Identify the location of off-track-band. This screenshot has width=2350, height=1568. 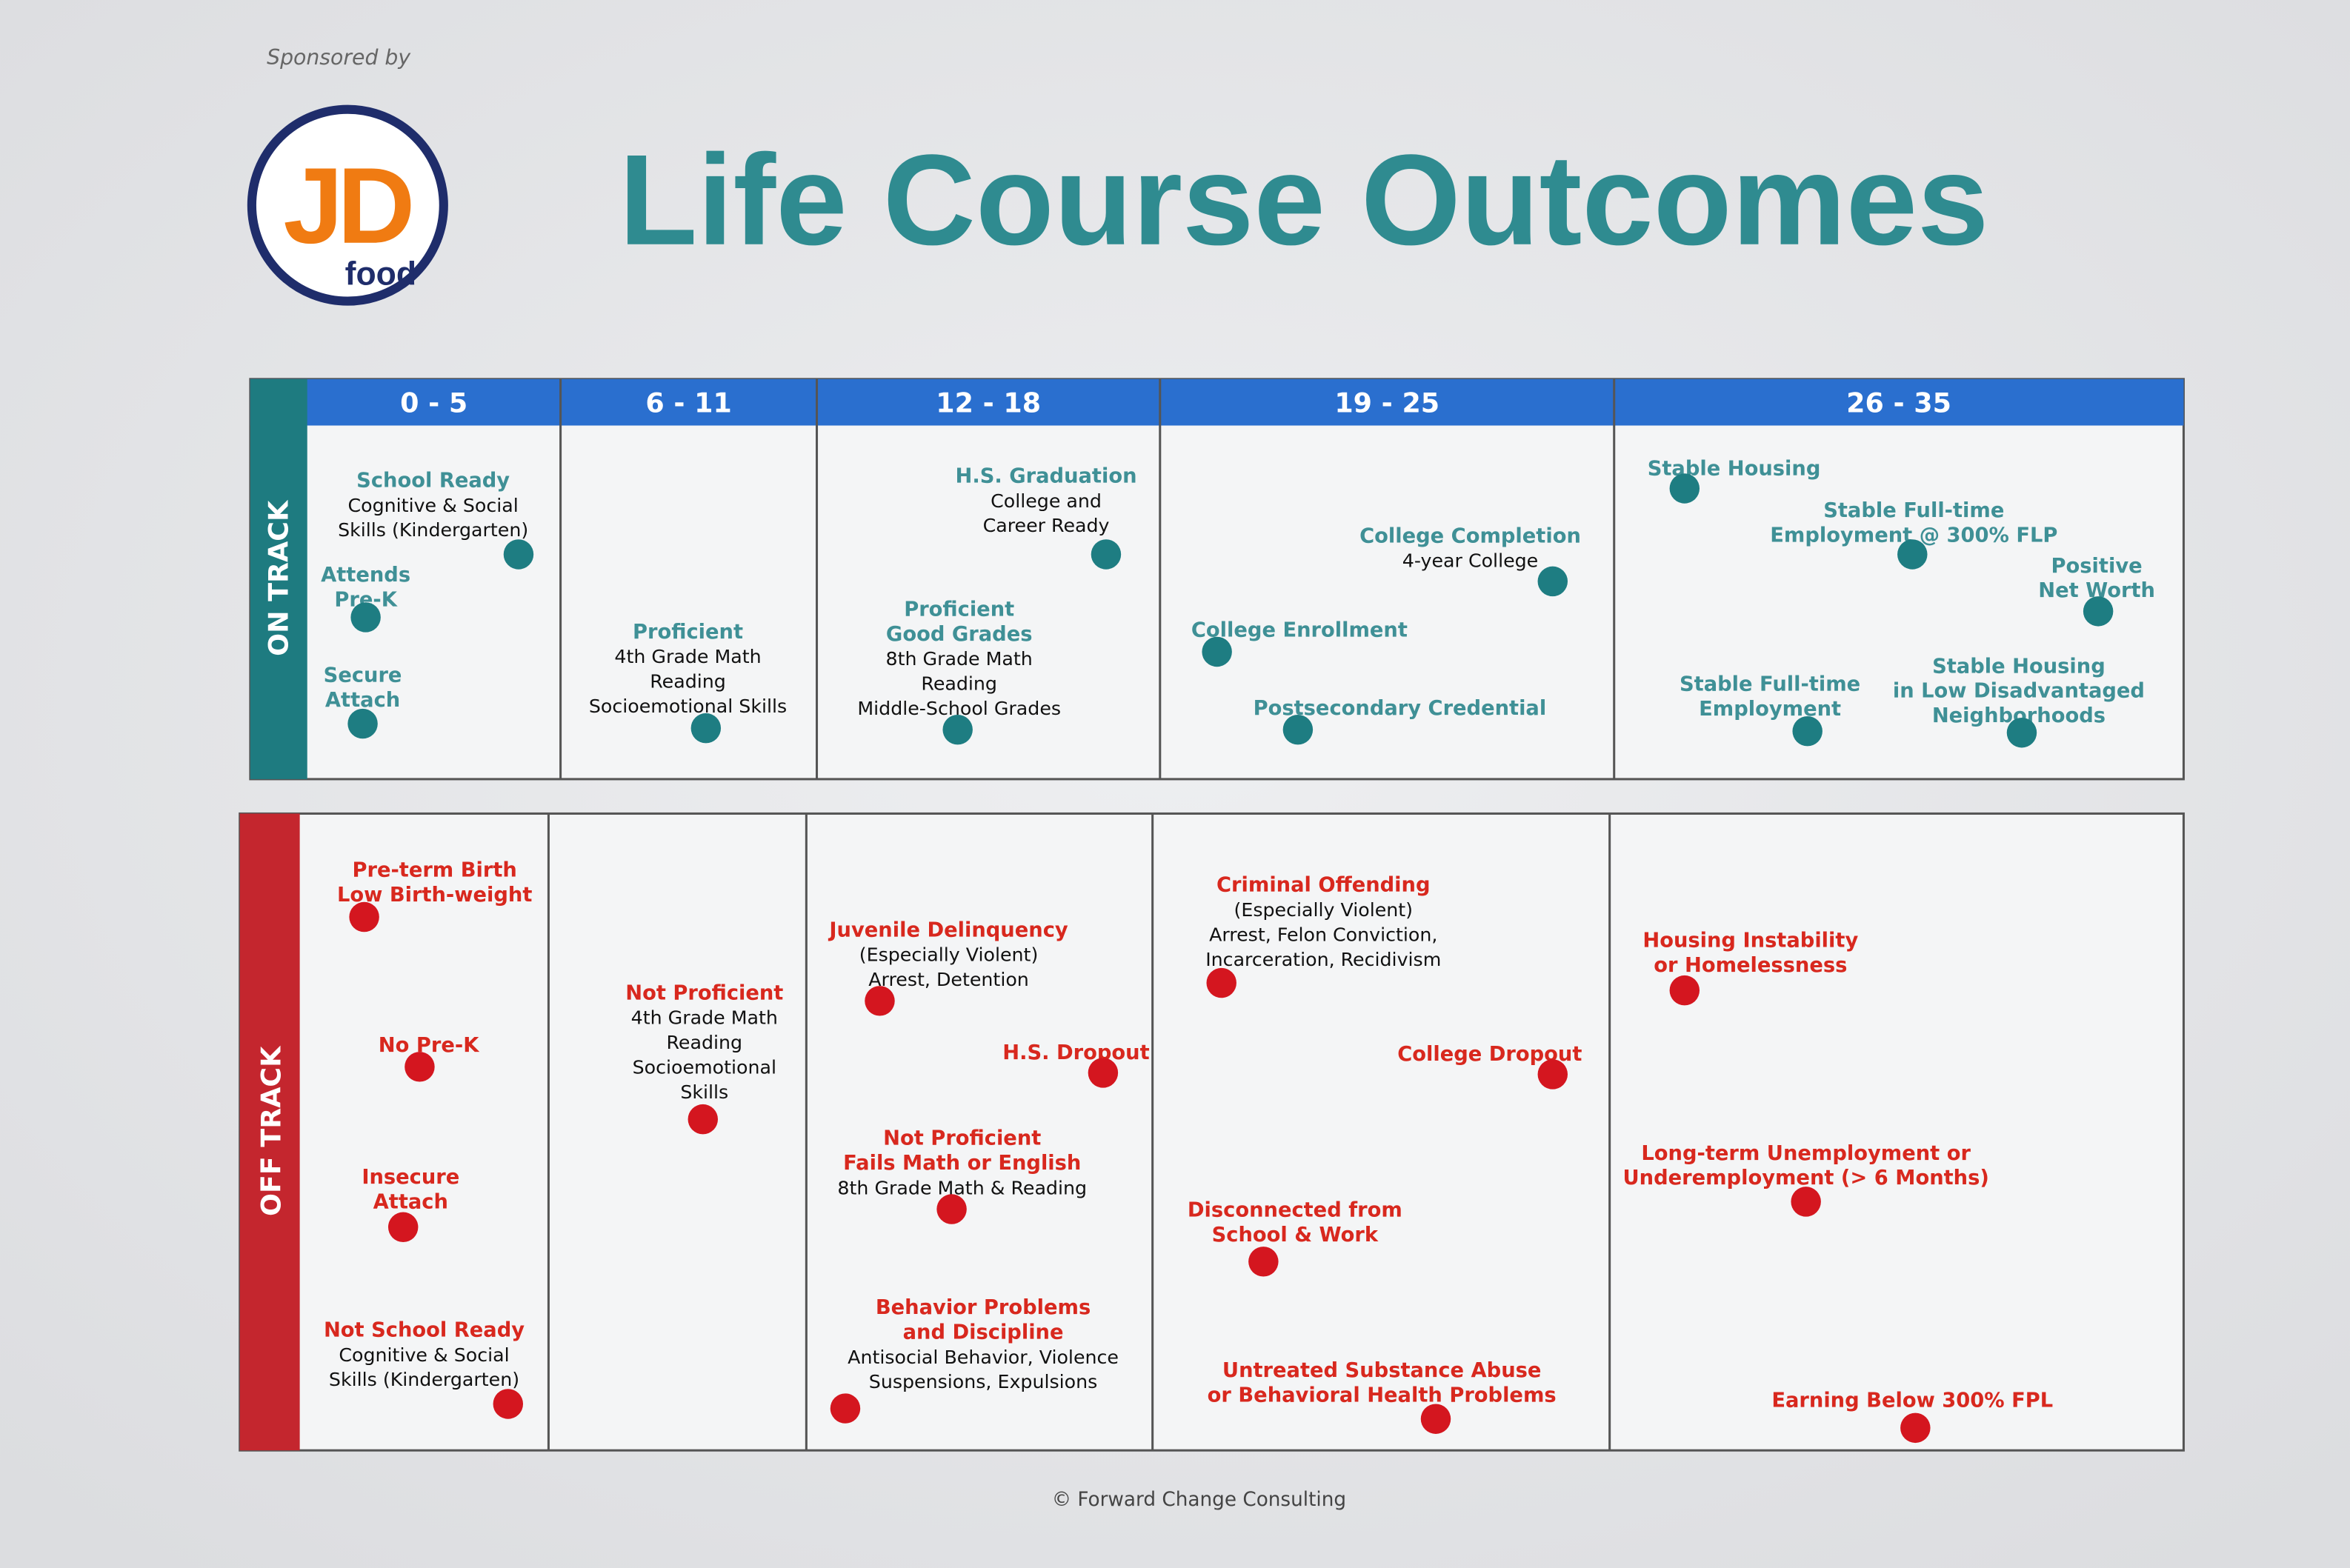
(269, 1132).